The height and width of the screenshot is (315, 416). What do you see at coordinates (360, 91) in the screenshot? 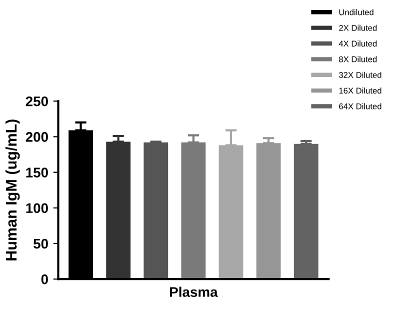
I see `legend-label: 16X Diluted` at bounding box center [360, 91].